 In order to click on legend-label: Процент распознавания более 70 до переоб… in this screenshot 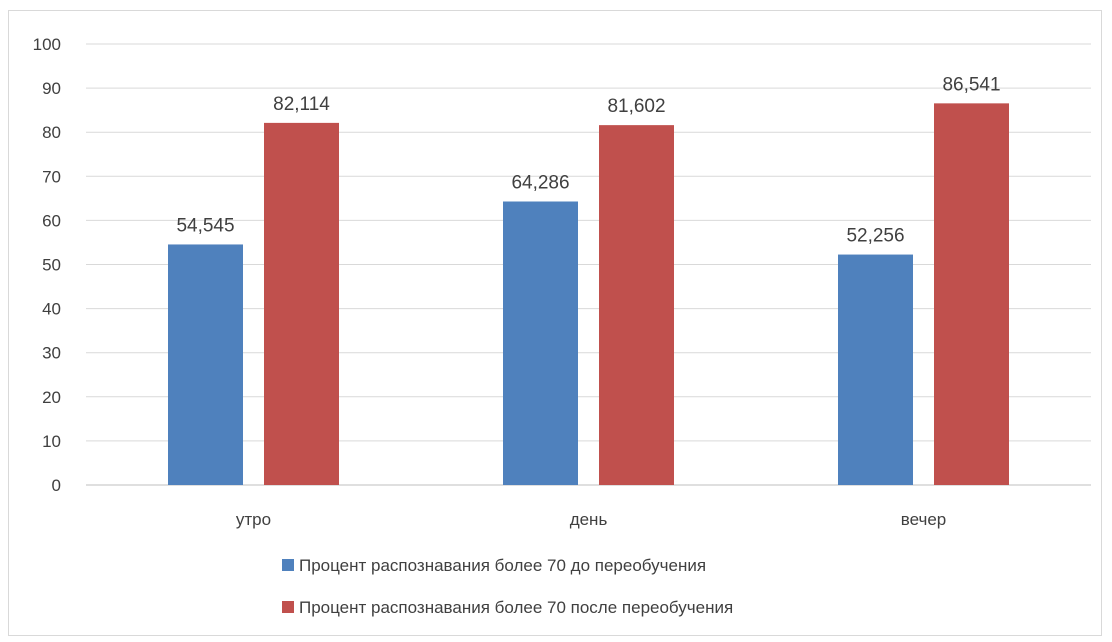, I will do `click(502, 565)`.